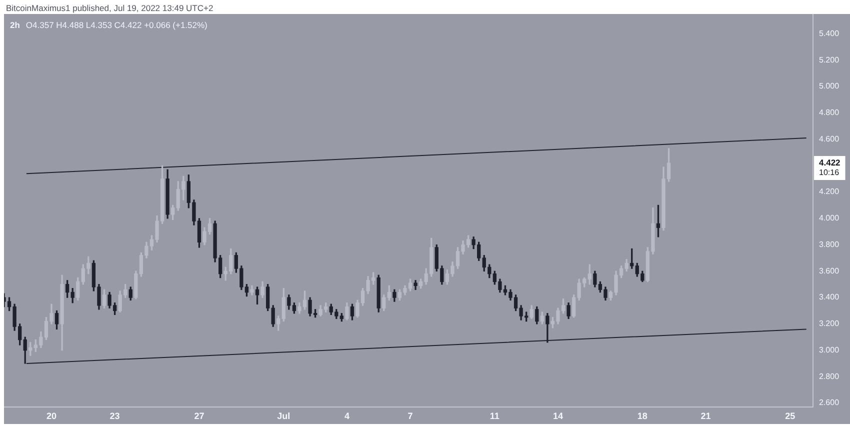 Image resolution: width=850 pixels, height=444 pixels. I want to click on text: O4.357 H4.488 L4.353 C4.422 +0.066 (+1.52%), so click(117, 25).